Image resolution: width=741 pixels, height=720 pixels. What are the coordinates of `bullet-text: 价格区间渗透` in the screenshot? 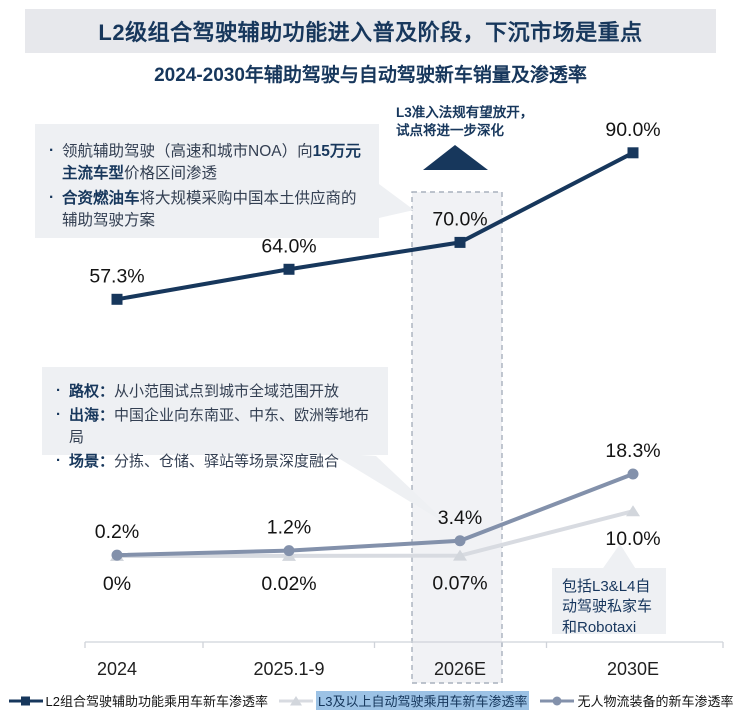 It's located at (171, 173).